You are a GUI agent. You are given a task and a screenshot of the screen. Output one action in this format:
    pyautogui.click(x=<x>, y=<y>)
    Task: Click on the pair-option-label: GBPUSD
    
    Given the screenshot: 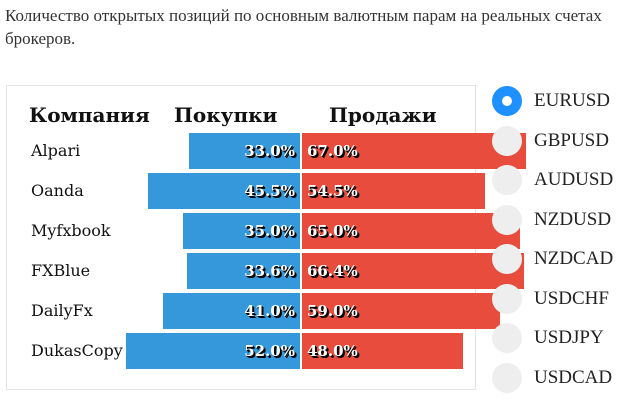 What is the action you would take?
    pyautogui.click(x=571, y=140)
    